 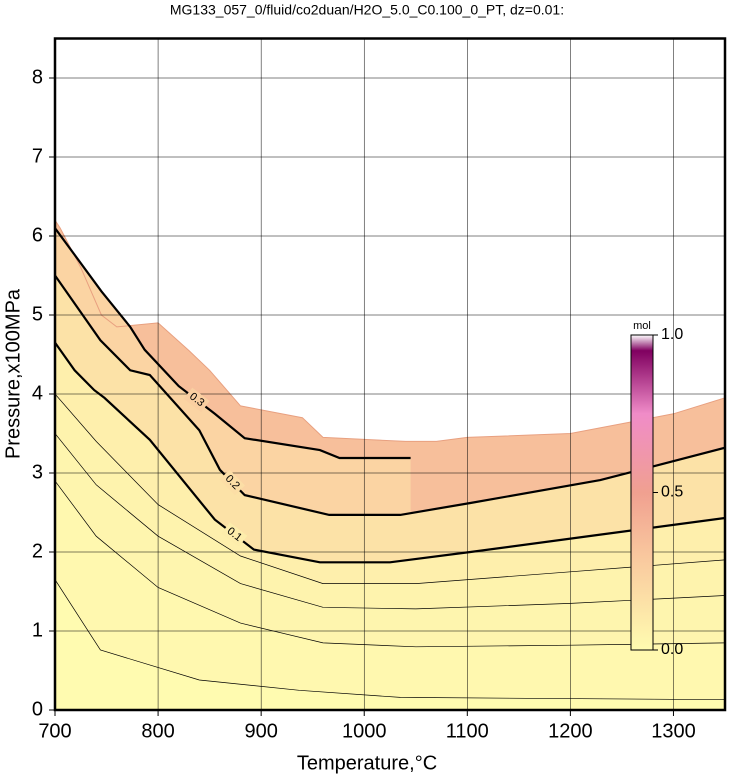 I want to click on x-tick-label: 1300, so click(x=673, y=731).